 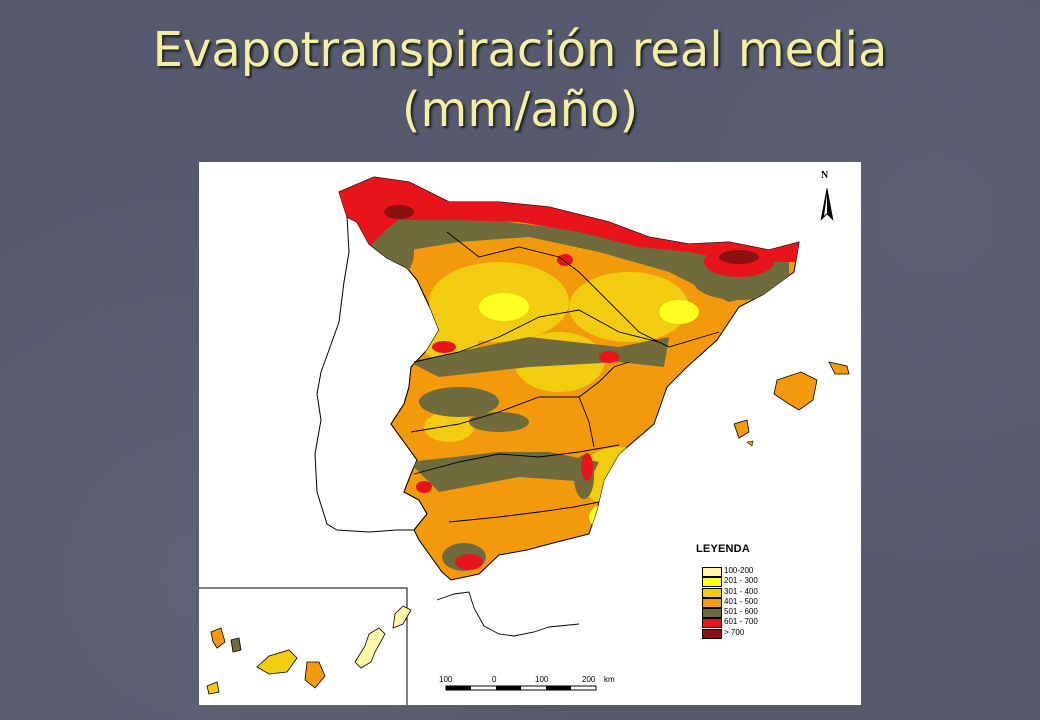 What do you see at coordinates (521, 688) in the screenshot?
I see `scale-bar` at bounding box center [521, 688].